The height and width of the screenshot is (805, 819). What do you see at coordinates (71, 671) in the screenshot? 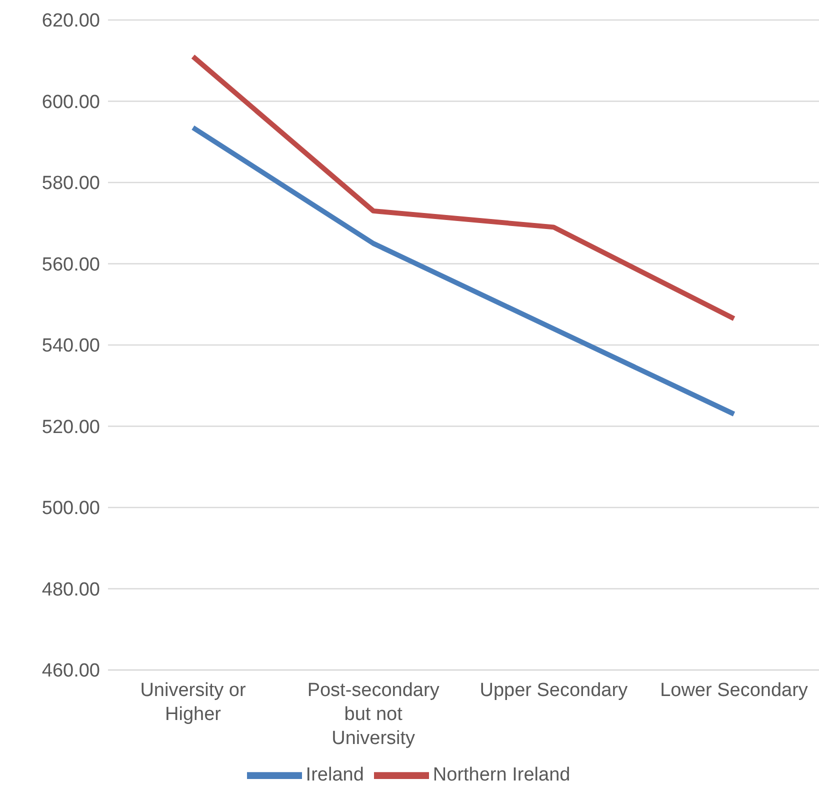
I see `y-tick-label: 460.00` at bounding box center [71, 671].